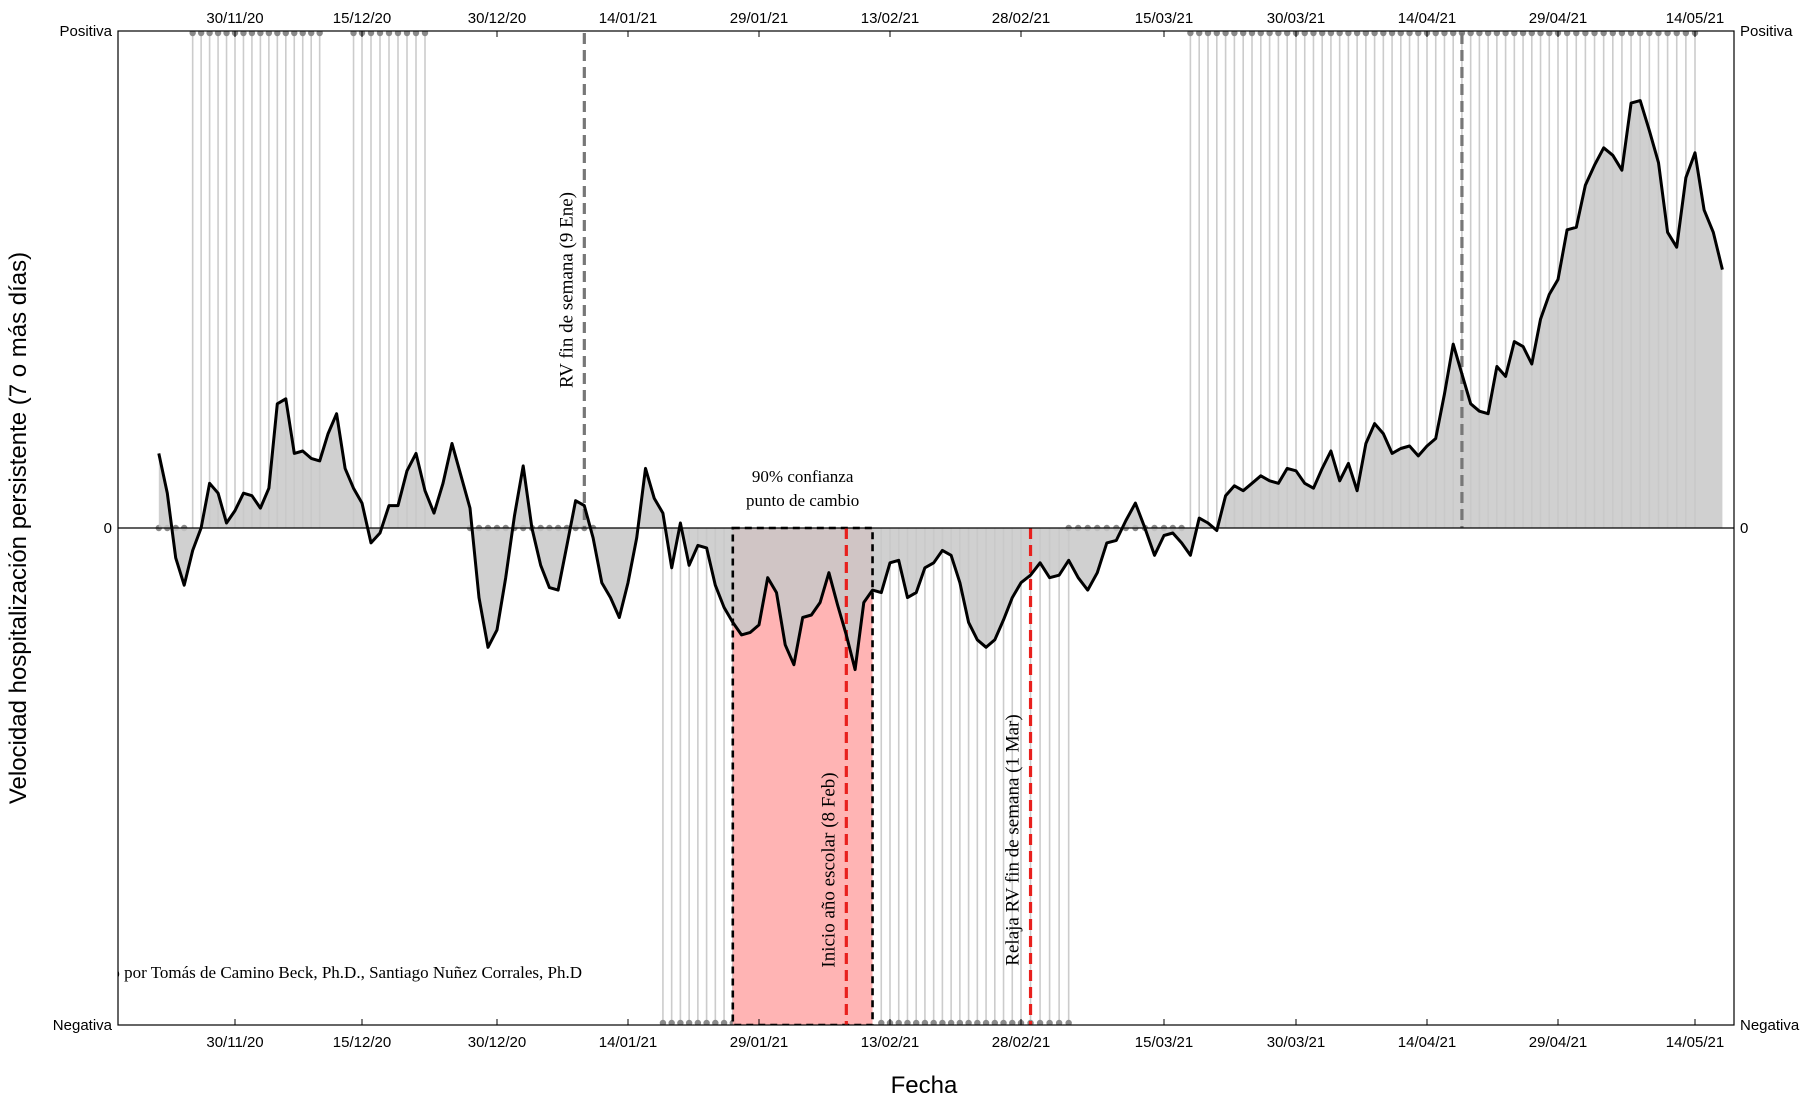  What do you see at coordinates (628, 1042) in the screenshot?
I see `x-tick-label: 14/01/21` at bounding box center [628, 1042].